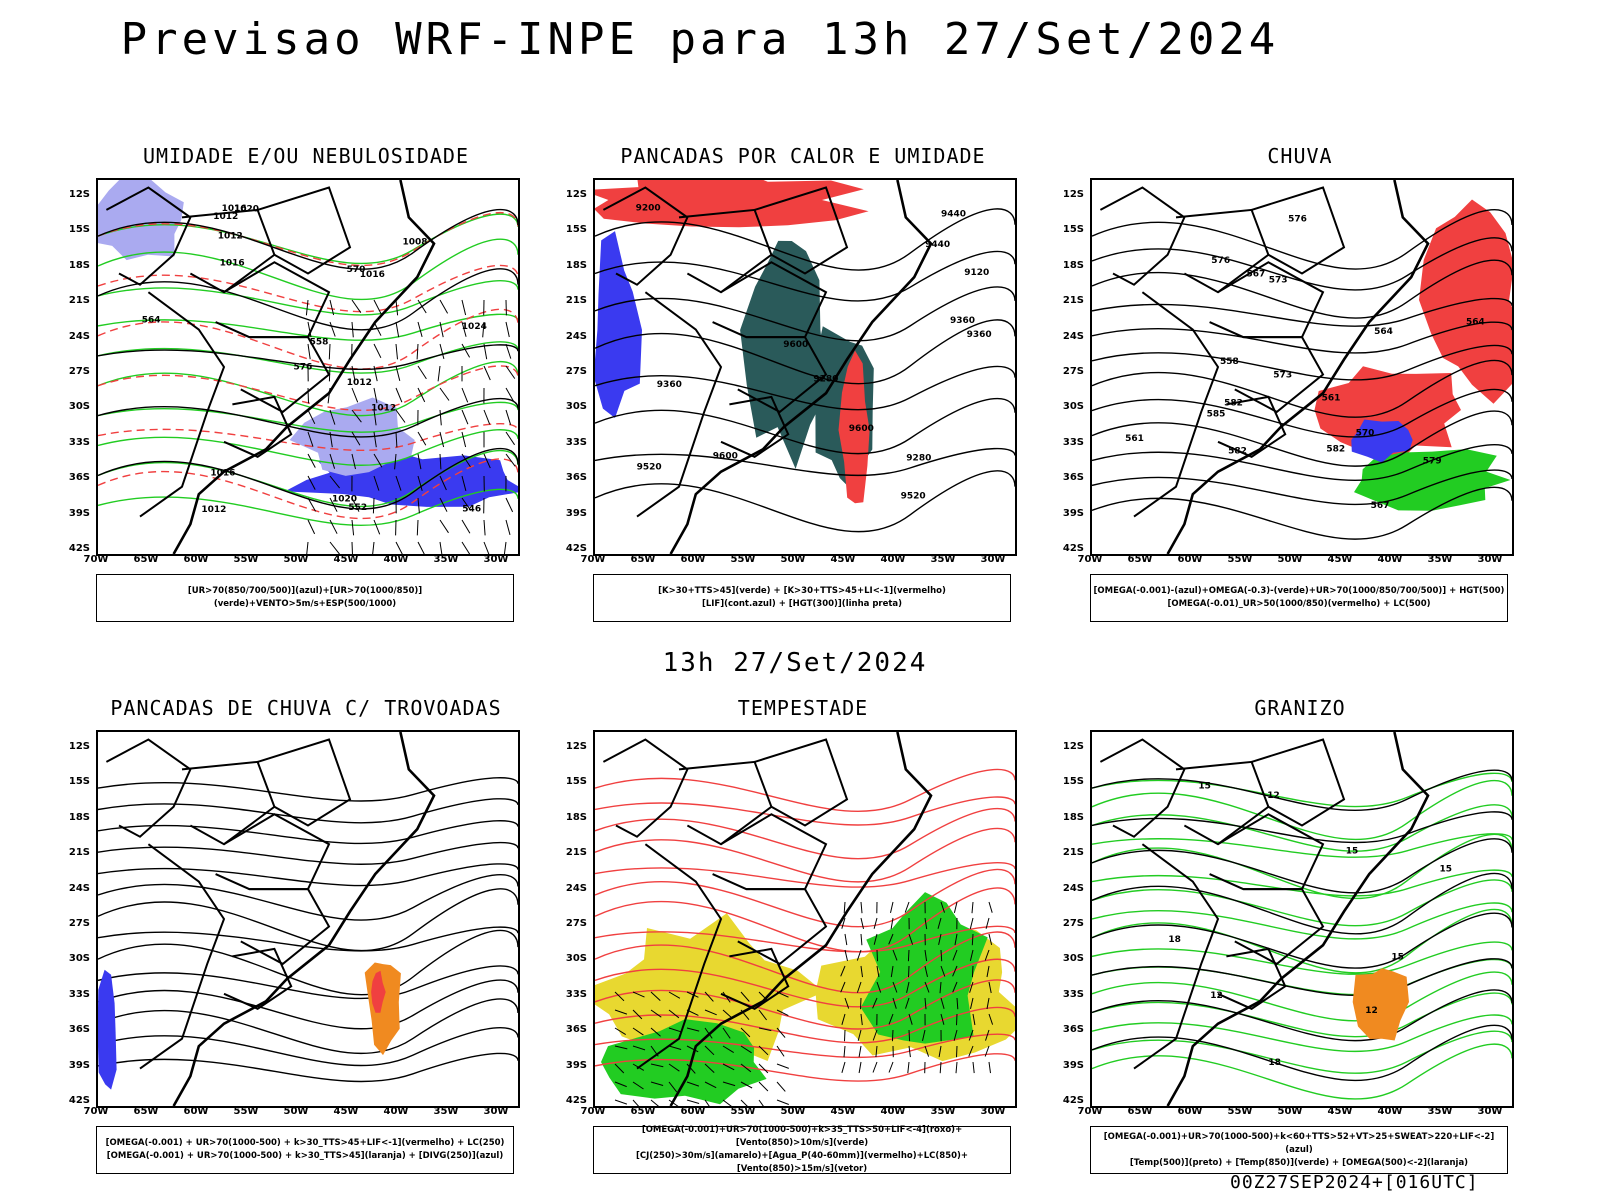  What do you see at coordinates (576, 336) in the screenshot?
I see `lat-label-1-4: 24S` at bounding box center [576, 336].